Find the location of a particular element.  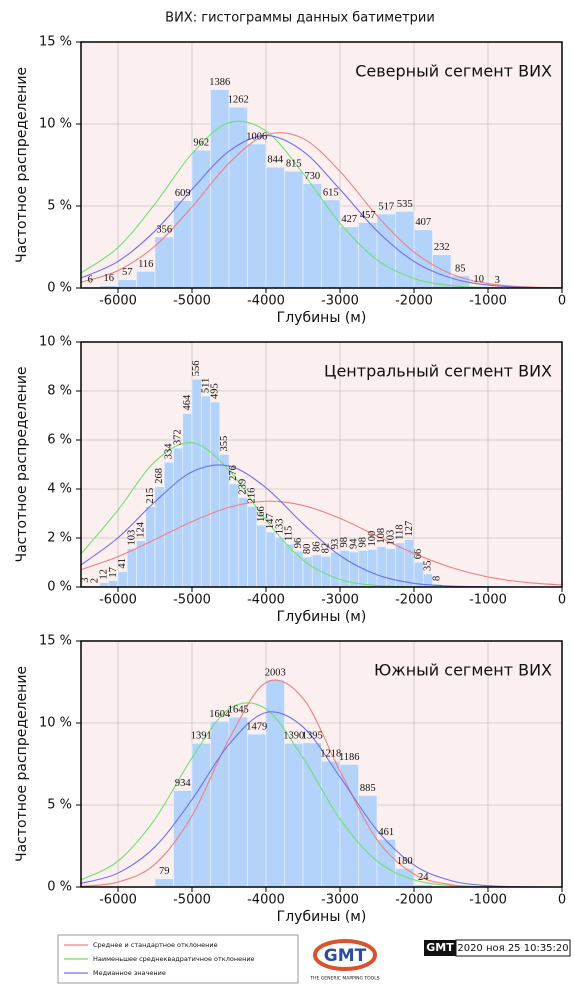

count-label: 147 is located at coordinates (270, 521).